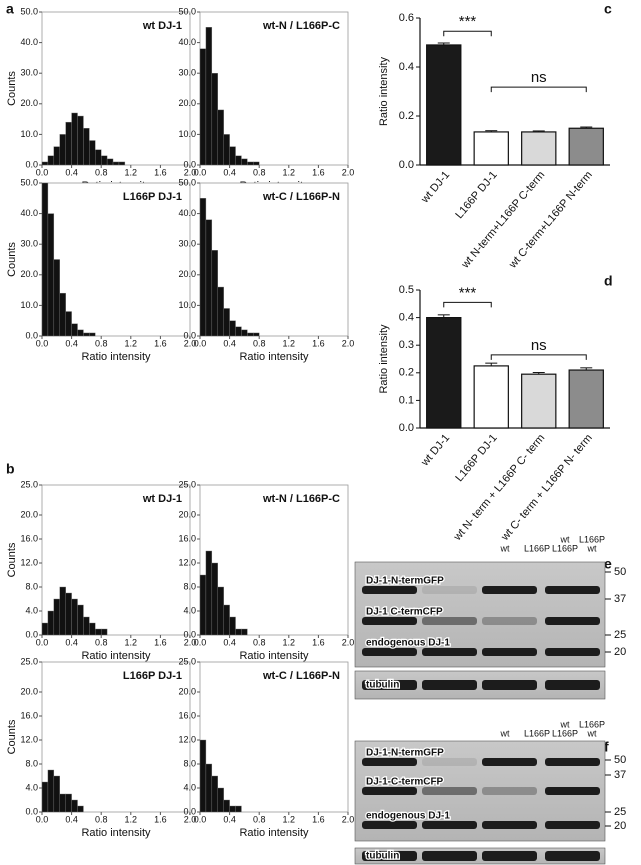 The width and height of the screenshot is (641, 865). I want to click on significance-label: ns, so click(539, 77).